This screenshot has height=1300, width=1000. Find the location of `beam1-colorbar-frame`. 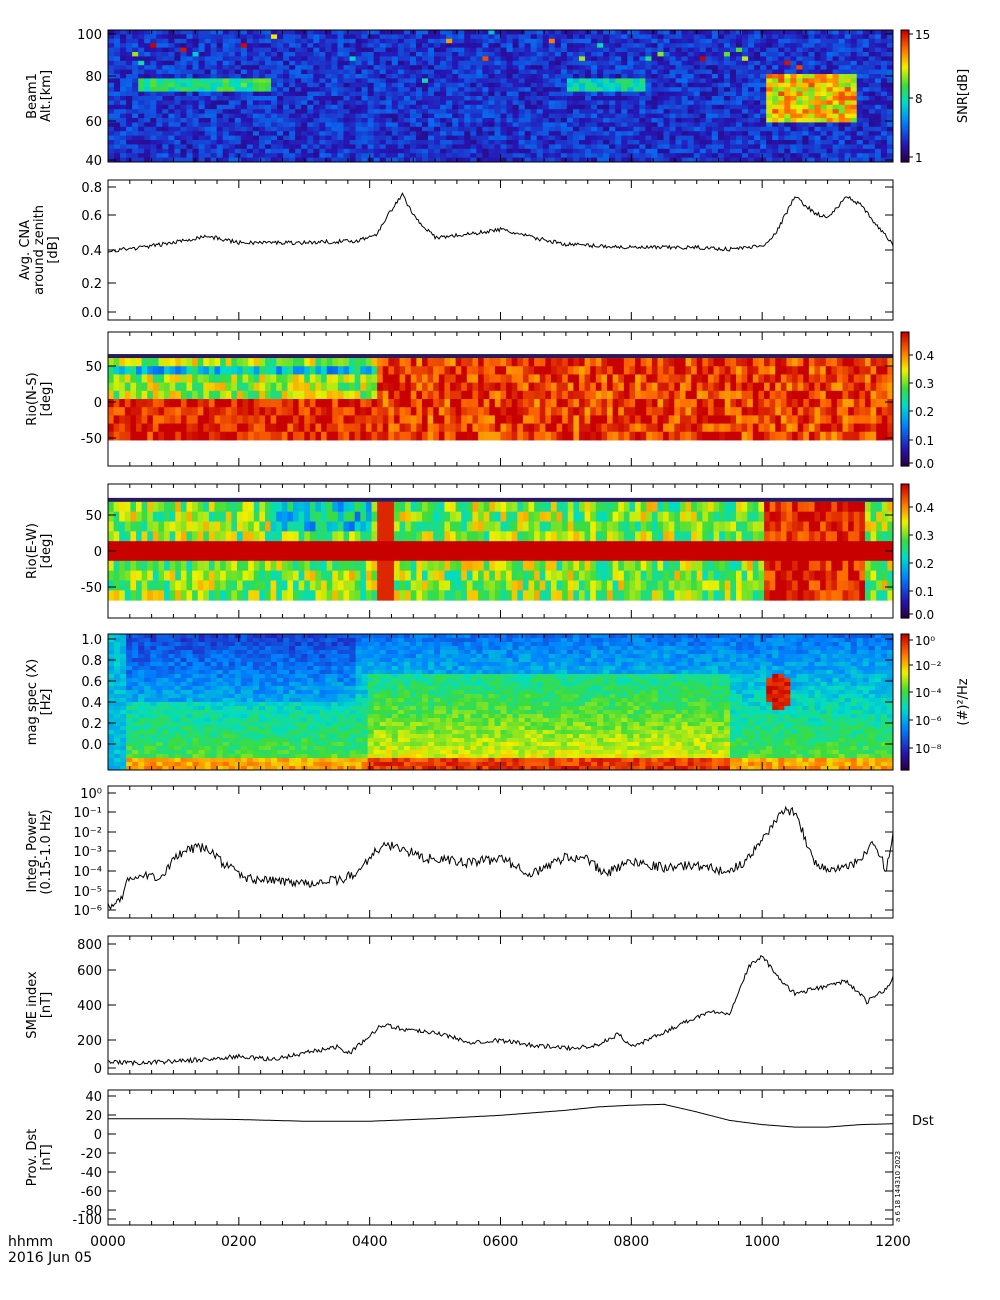

beam1-colorbar-frame is located at coordinates (905, 96).